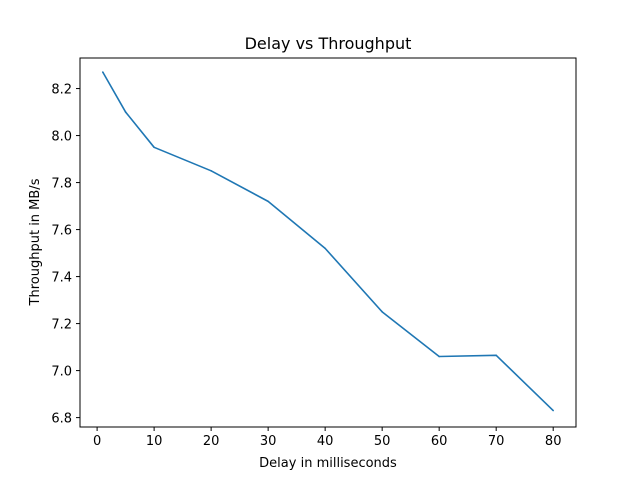 Image resolution: width=640 pixels, height=480 pixels. What do you see at coordinates (61, 231) in the screenshot?
I see `y-tick-label: 7.6` at bounding box center [61, 231].